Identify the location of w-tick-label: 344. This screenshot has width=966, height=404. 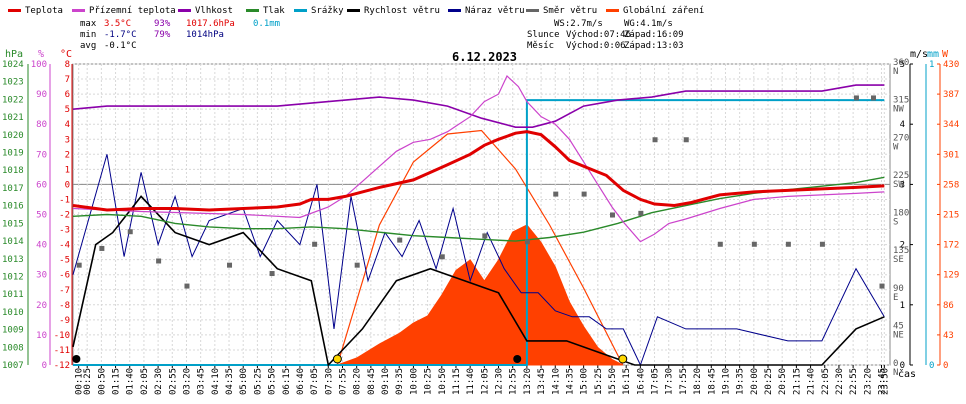
(951, 125).